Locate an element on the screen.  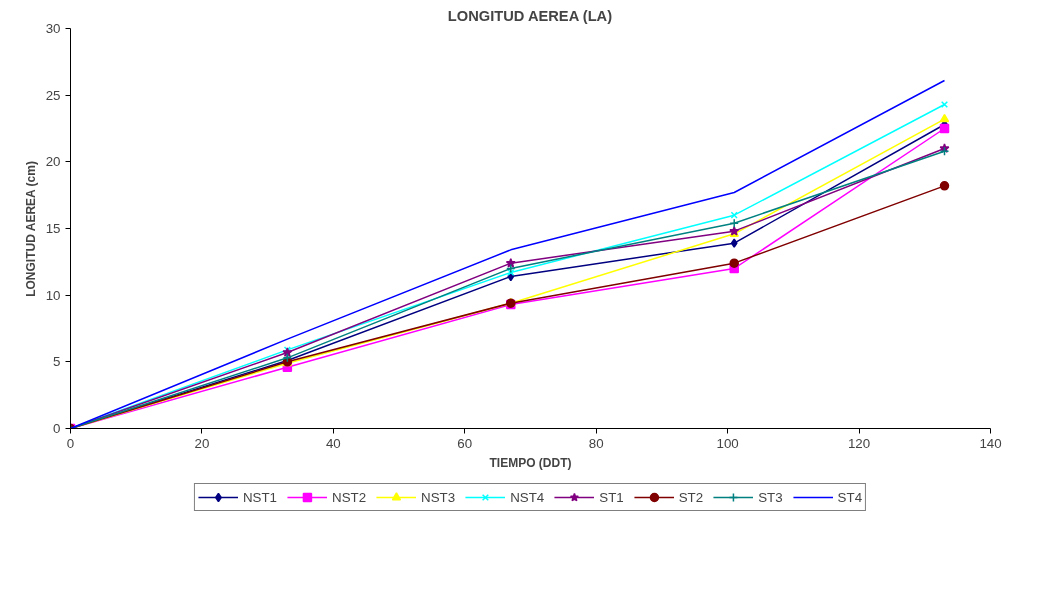
x-tick-label: 60 is located at coordinates (465, 443).